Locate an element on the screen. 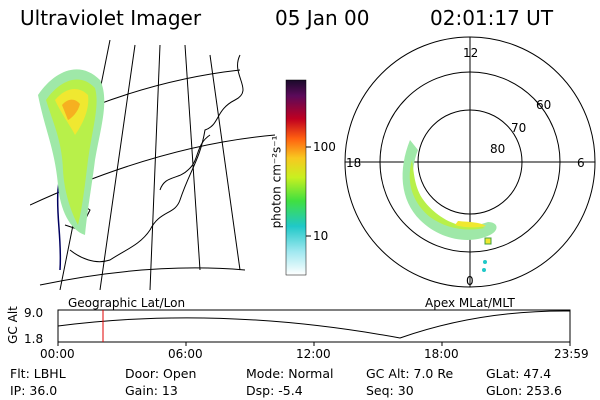  altitude-ytick-high: 9.0 is located at coordinates (34, 313).